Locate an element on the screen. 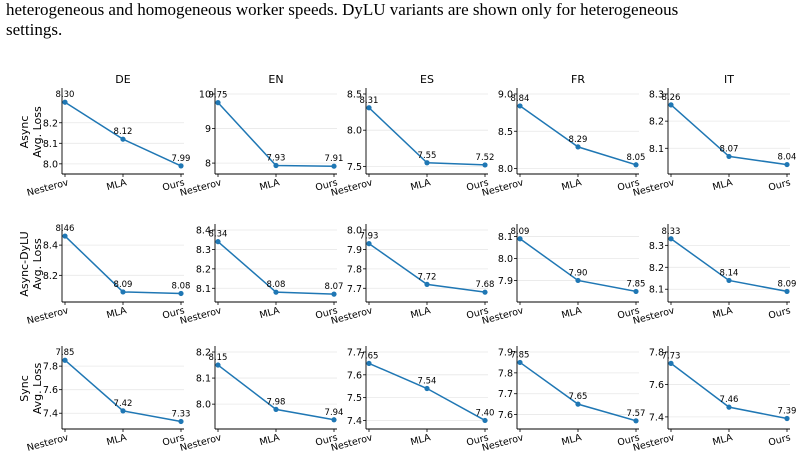 The height and width of the screenshot is (457, 804). data-label: 7.65 is located at coordinates (369, 356).